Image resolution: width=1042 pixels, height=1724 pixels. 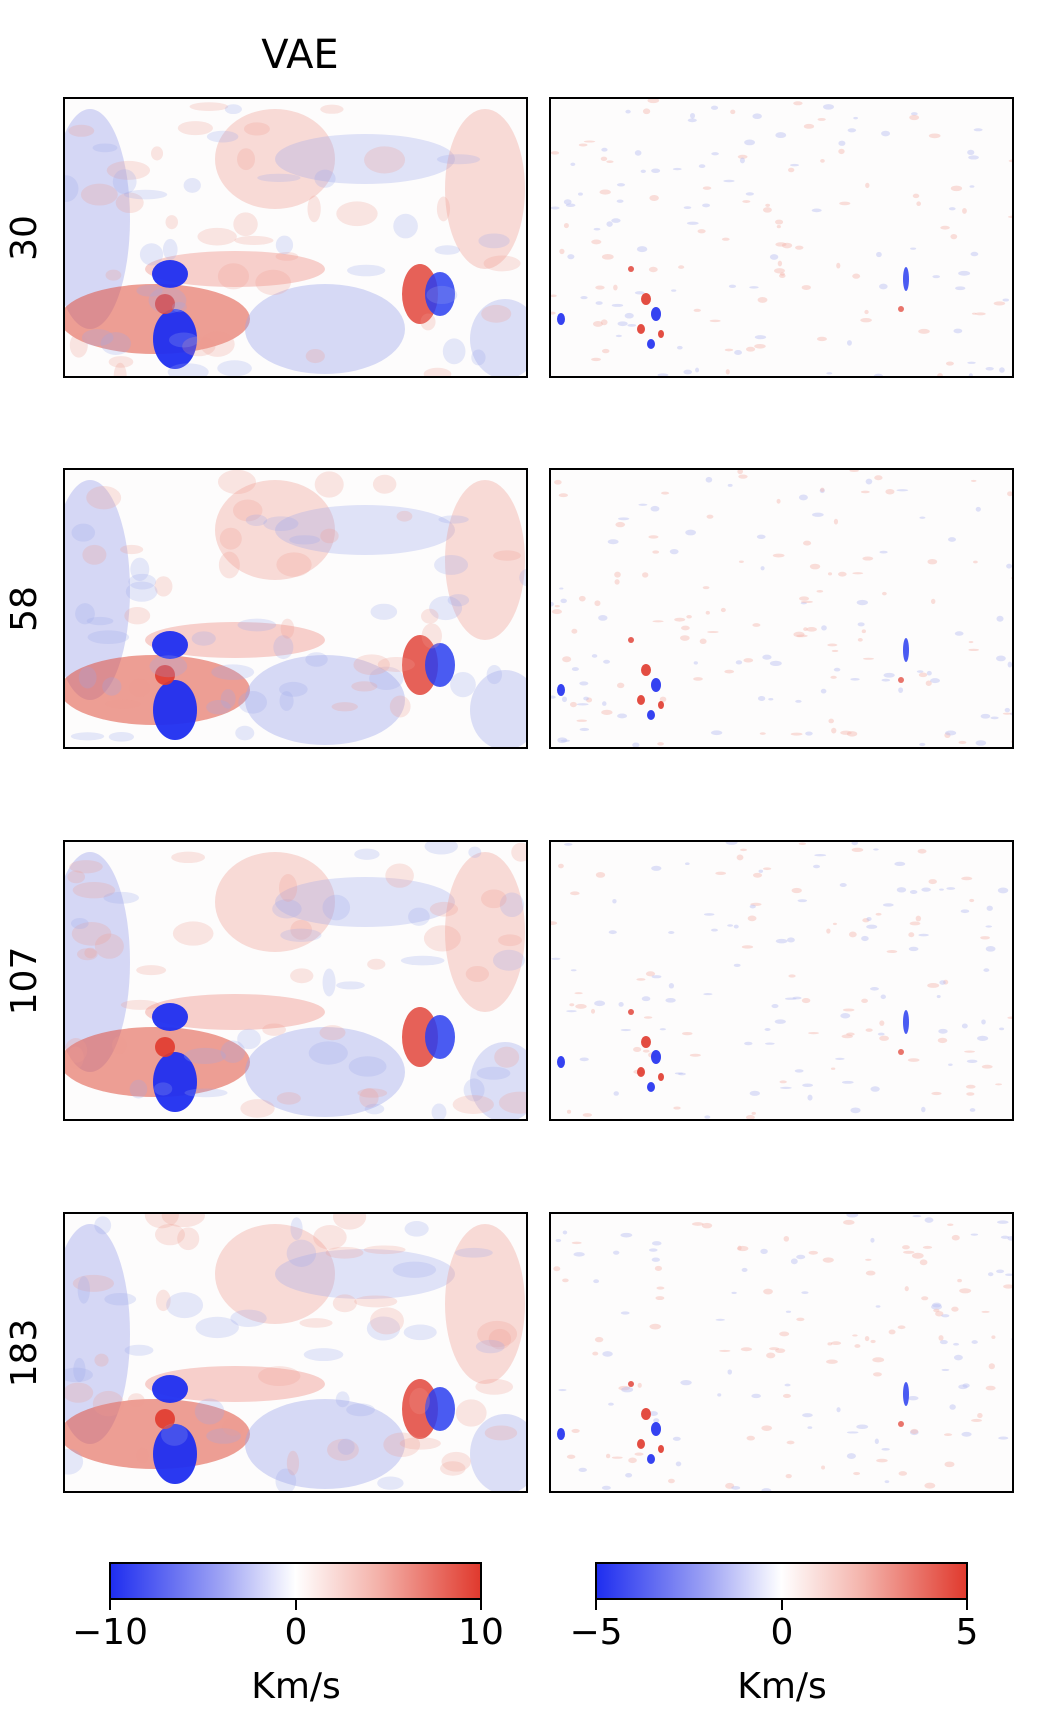 What do you see at coordinates (481, 1632) in the screenshot?
I see `colorbar-left-tick-label: 10` at bounding box center [481, 1632].